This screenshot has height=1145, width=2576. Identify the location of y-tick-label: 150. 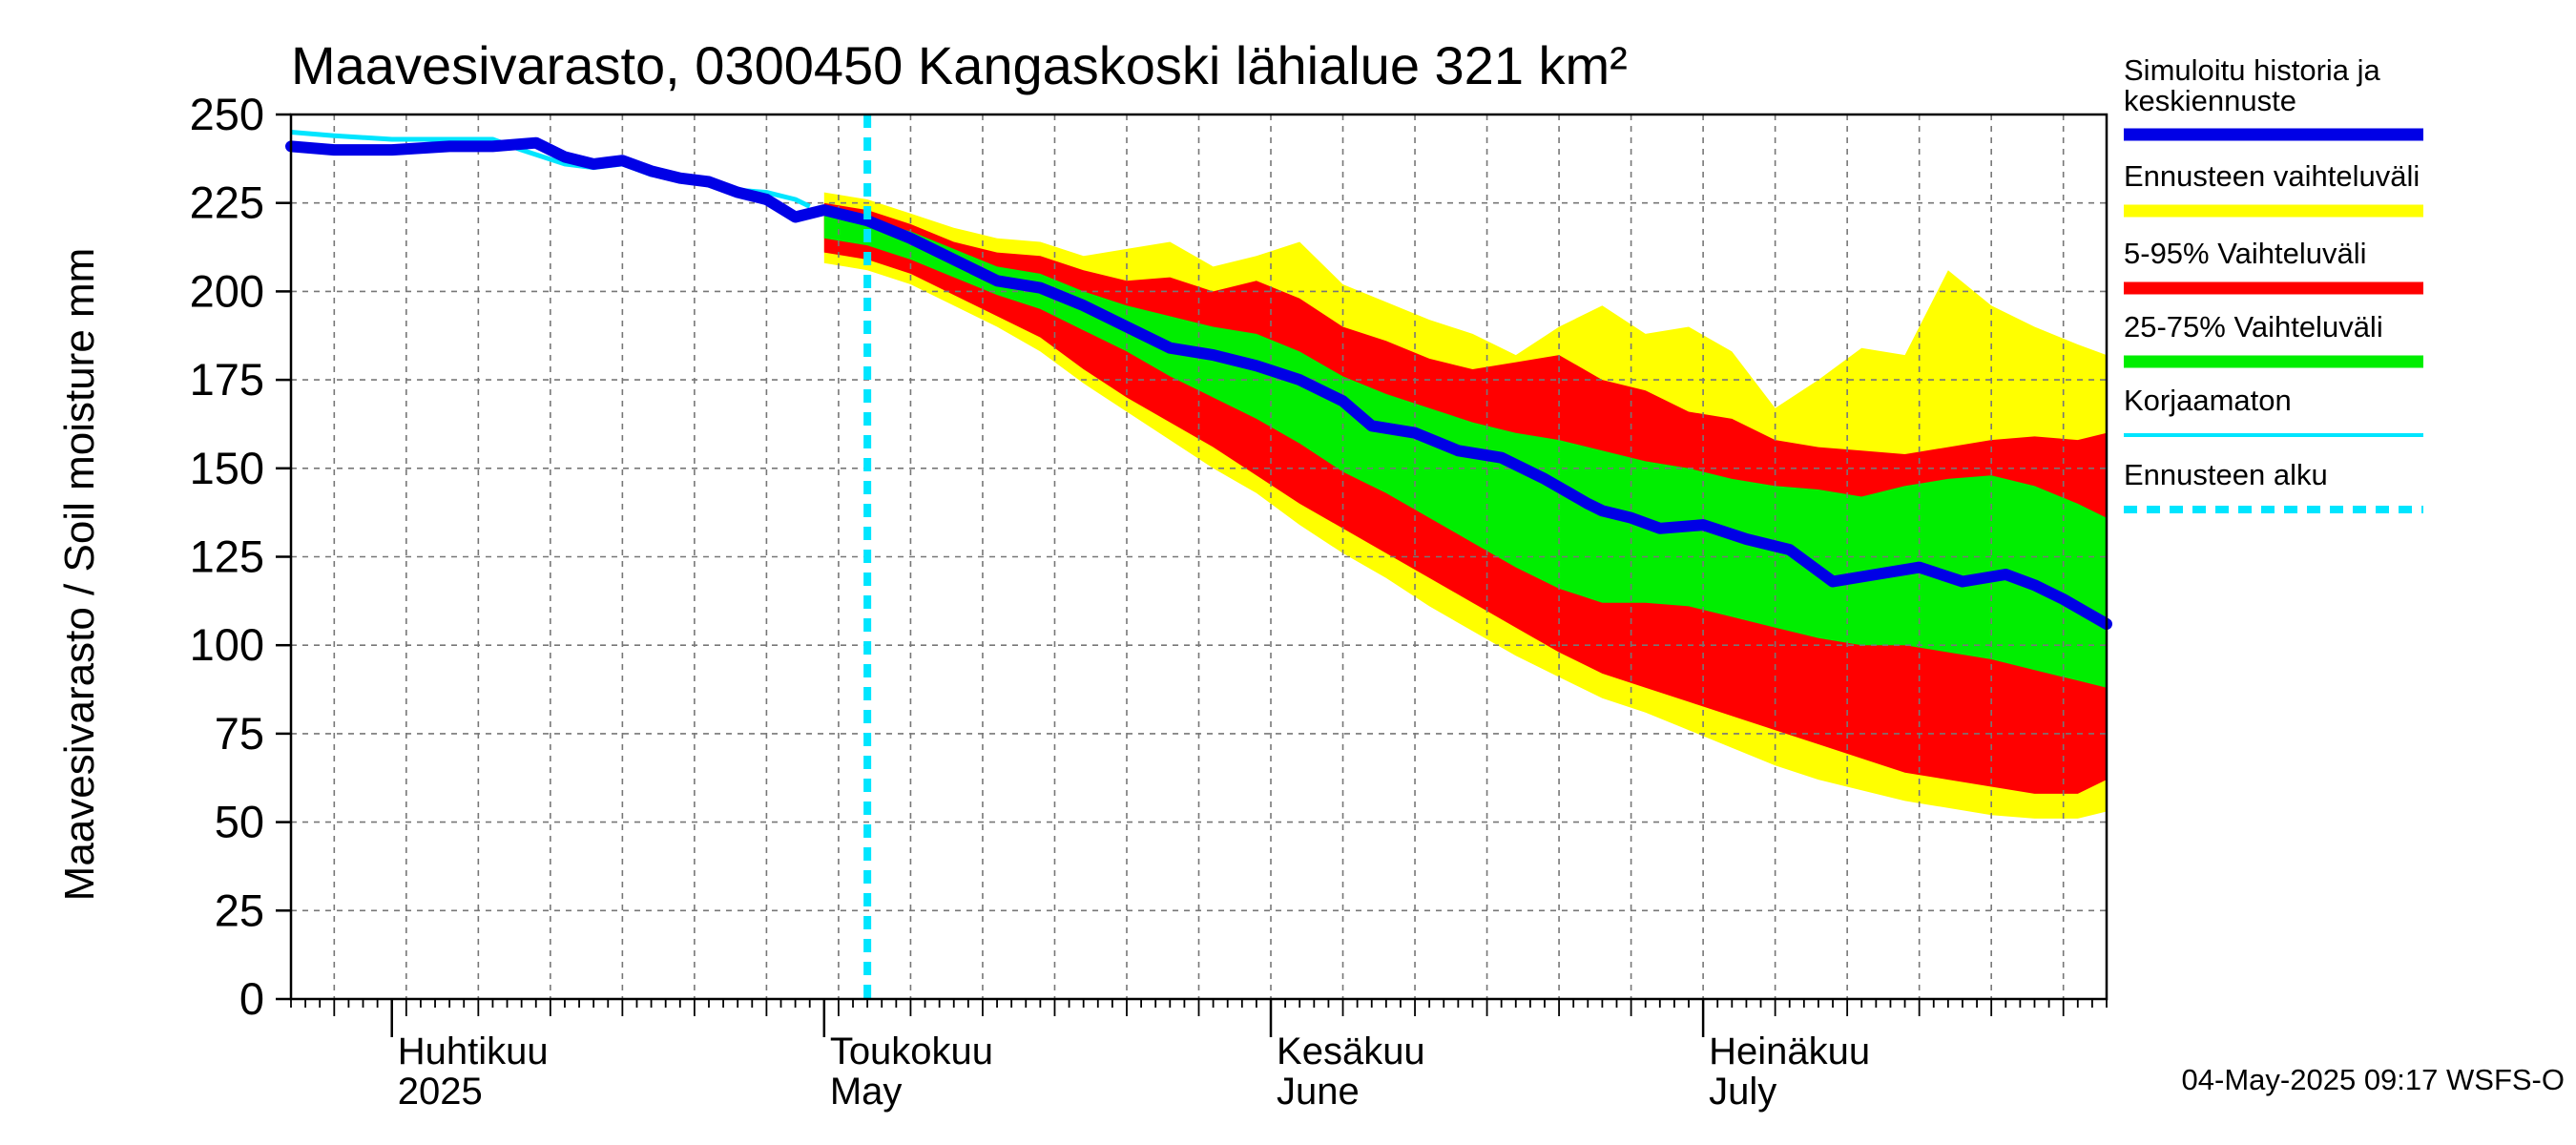
(227, 468).